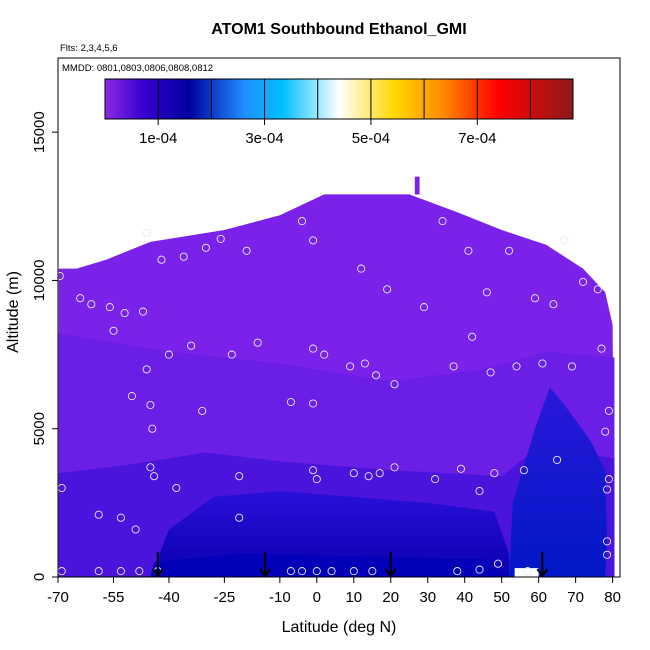 The width and height of the screenshot is (650, 650). What do you see at coordinates (13, 312) in the screenshot?
I see `y-axis-label: Altitude (m)` at bounding box center [13, 312].